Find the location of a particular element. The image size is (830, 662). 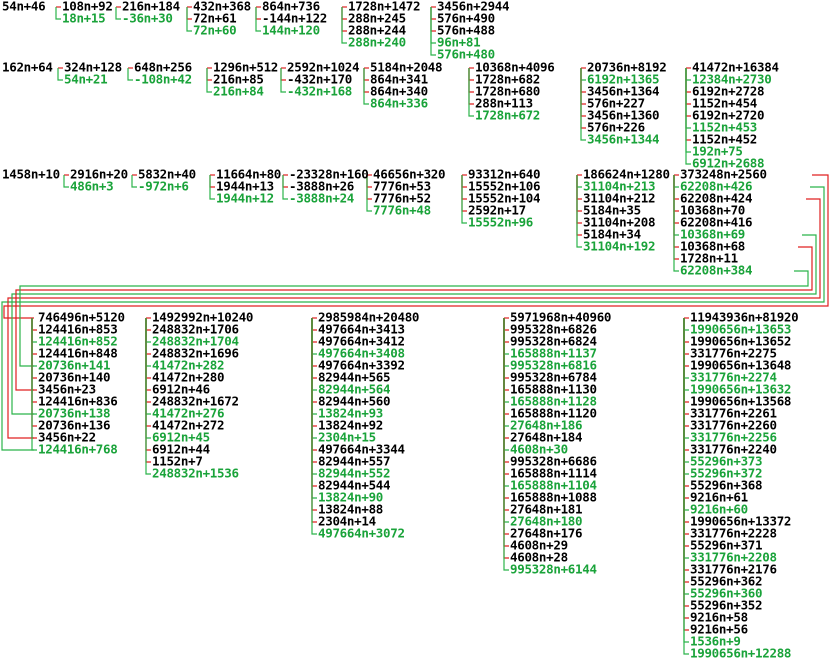

expression: 995328n+6824 is located at coordinates (553, 341).